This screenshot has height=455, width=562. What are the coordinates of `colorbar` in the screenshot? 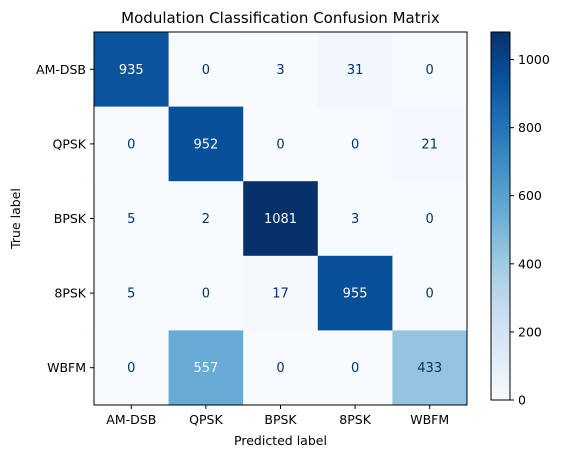 It's located at (500, 216).